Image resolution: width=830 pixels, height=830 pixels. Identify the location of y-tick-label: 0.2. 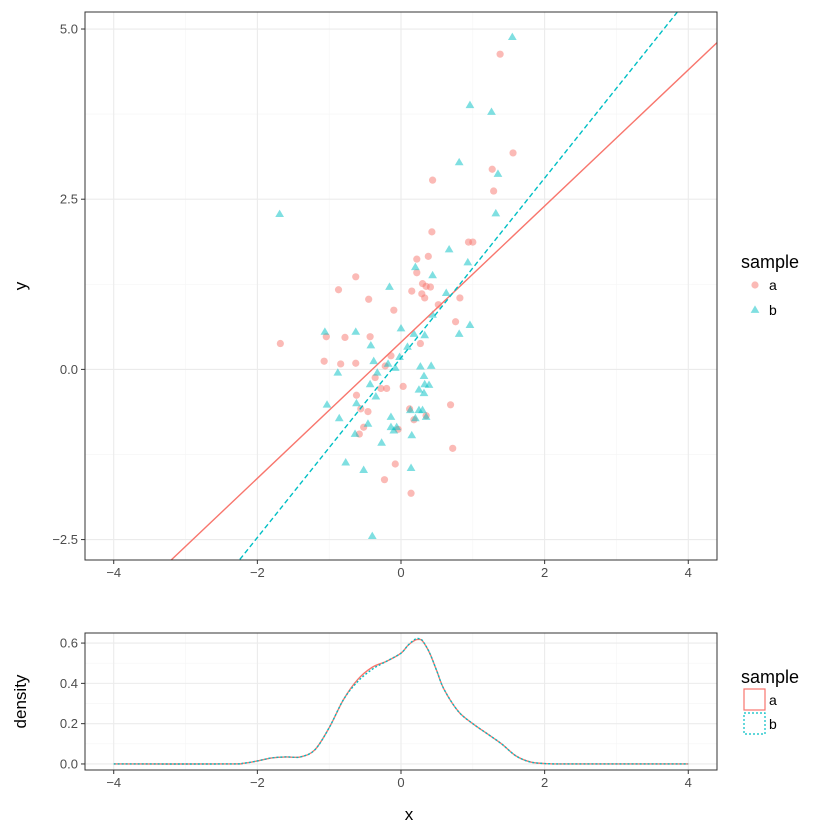
(69, 723).